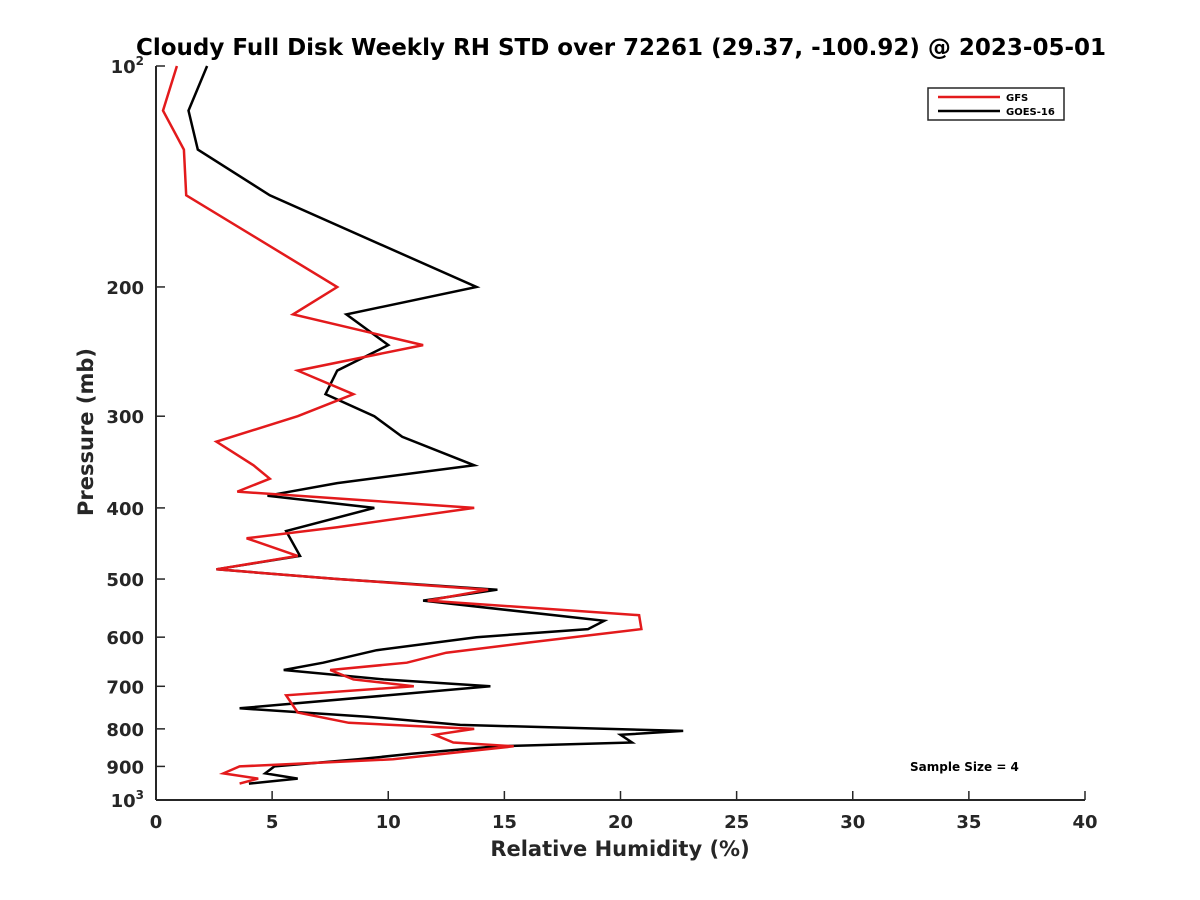 This screenshot has height=900, width=1200. What do you see at coordinates (620, 822) in the screenshot?
I see `x-tick-label: 20` at bounding box center [620, 822].